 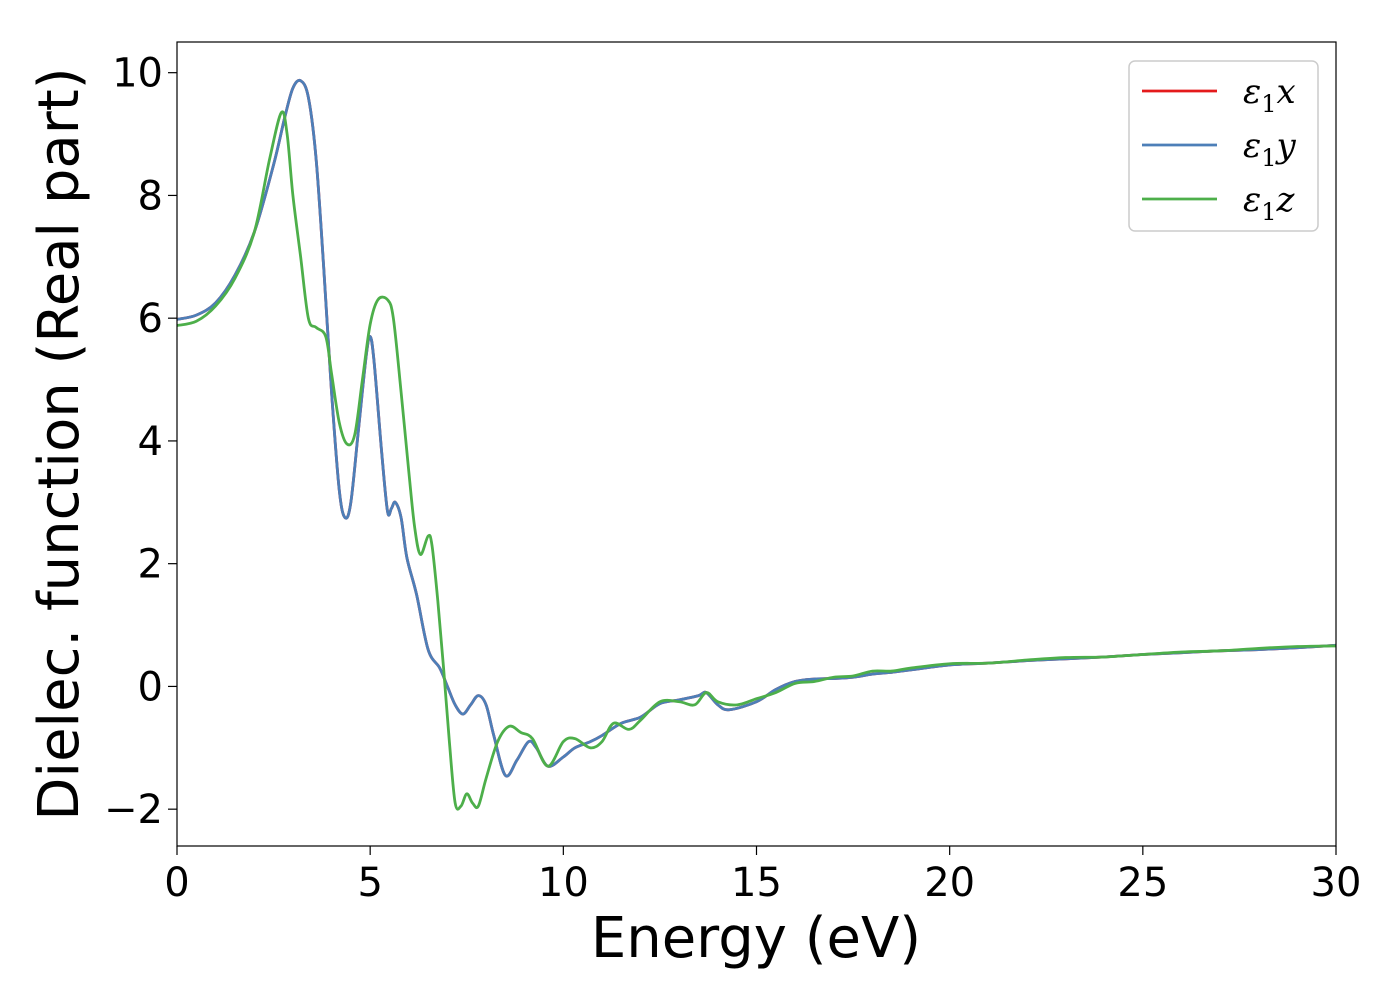 What do you see at coordinates (563, 883) in the screenshot?
I see `x-tick-label: 10` at bounding box center [563, 883].